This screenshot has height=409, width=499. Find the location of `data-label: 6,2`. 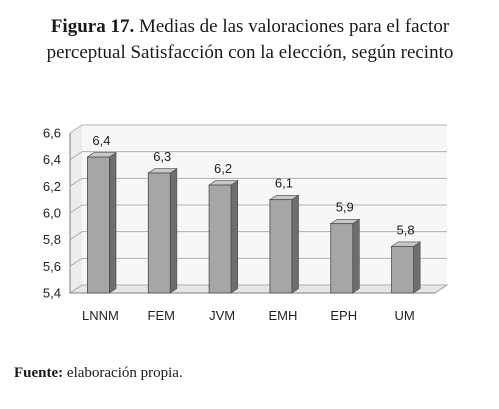

data-label: 6,2 is located at coordinates (223, 168).